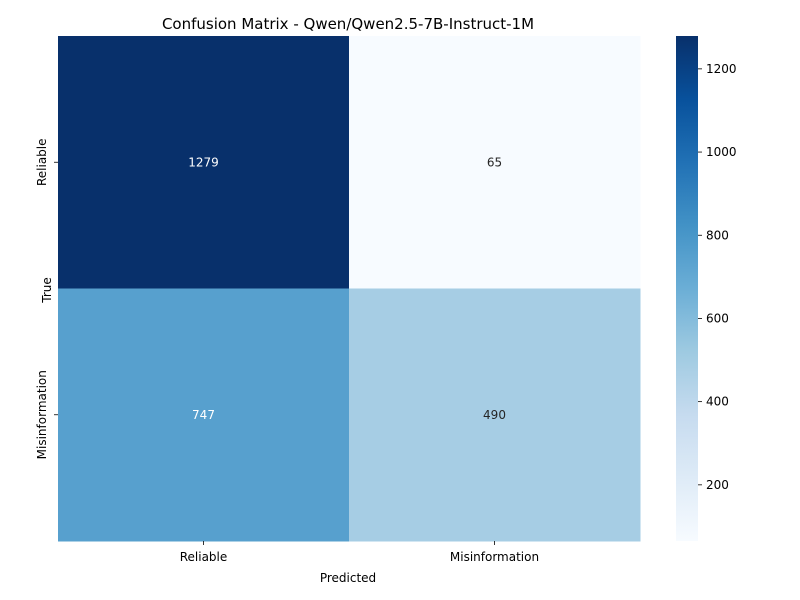  I want to click on x-axis-ticks: Reliable Misinformation, so click(359, 552).